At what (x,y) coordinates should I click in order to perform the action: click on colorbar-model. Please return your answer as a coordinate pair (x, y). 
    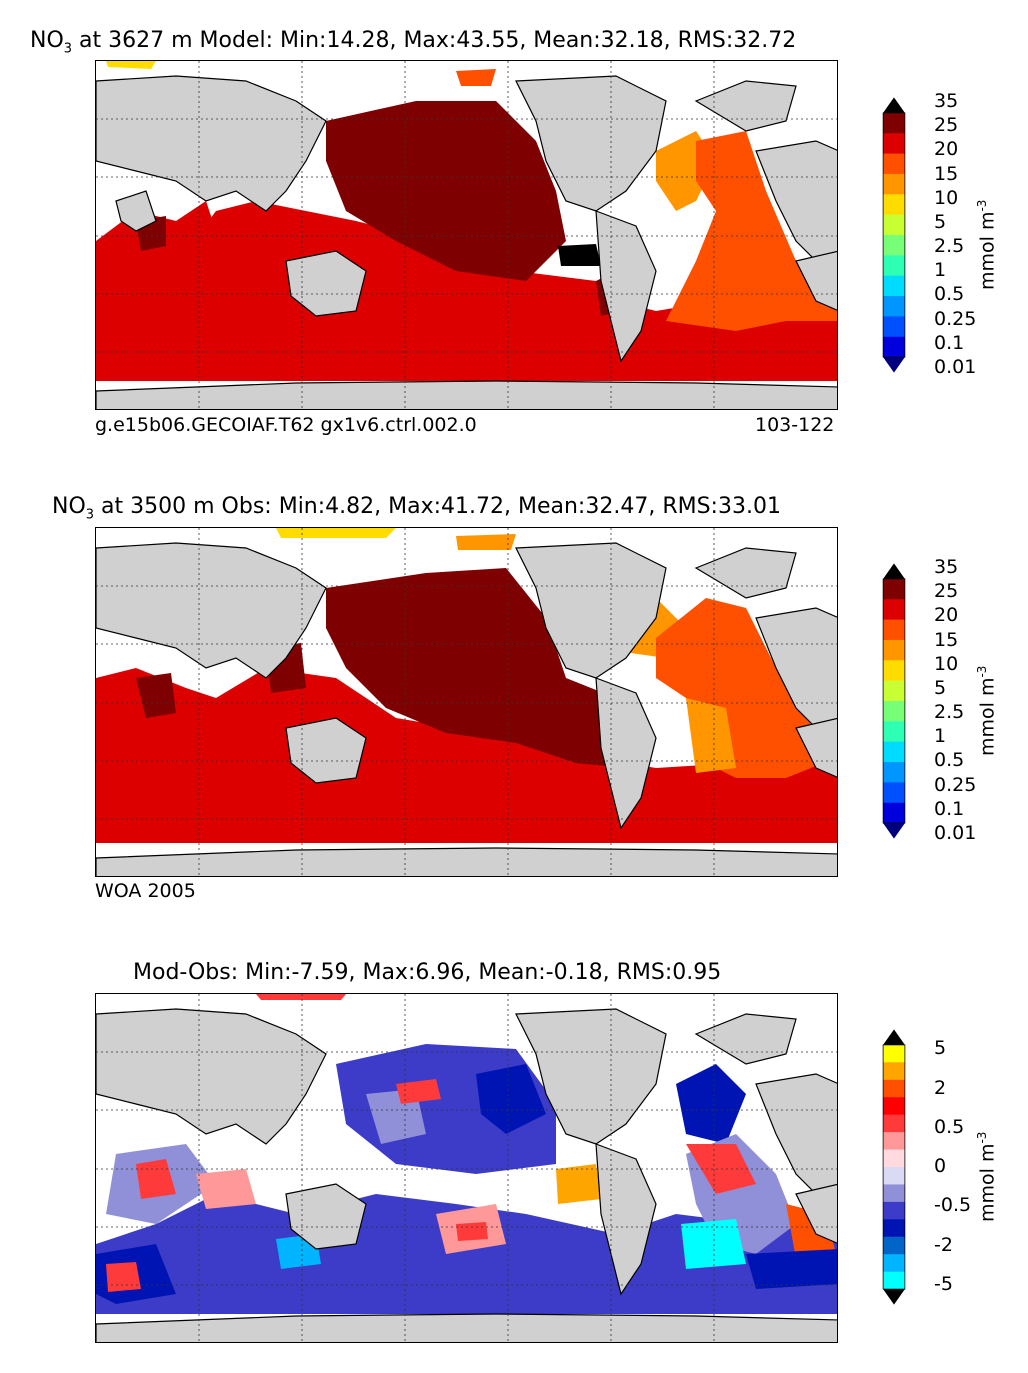
    Looking at the image, I should click on (894, 235).